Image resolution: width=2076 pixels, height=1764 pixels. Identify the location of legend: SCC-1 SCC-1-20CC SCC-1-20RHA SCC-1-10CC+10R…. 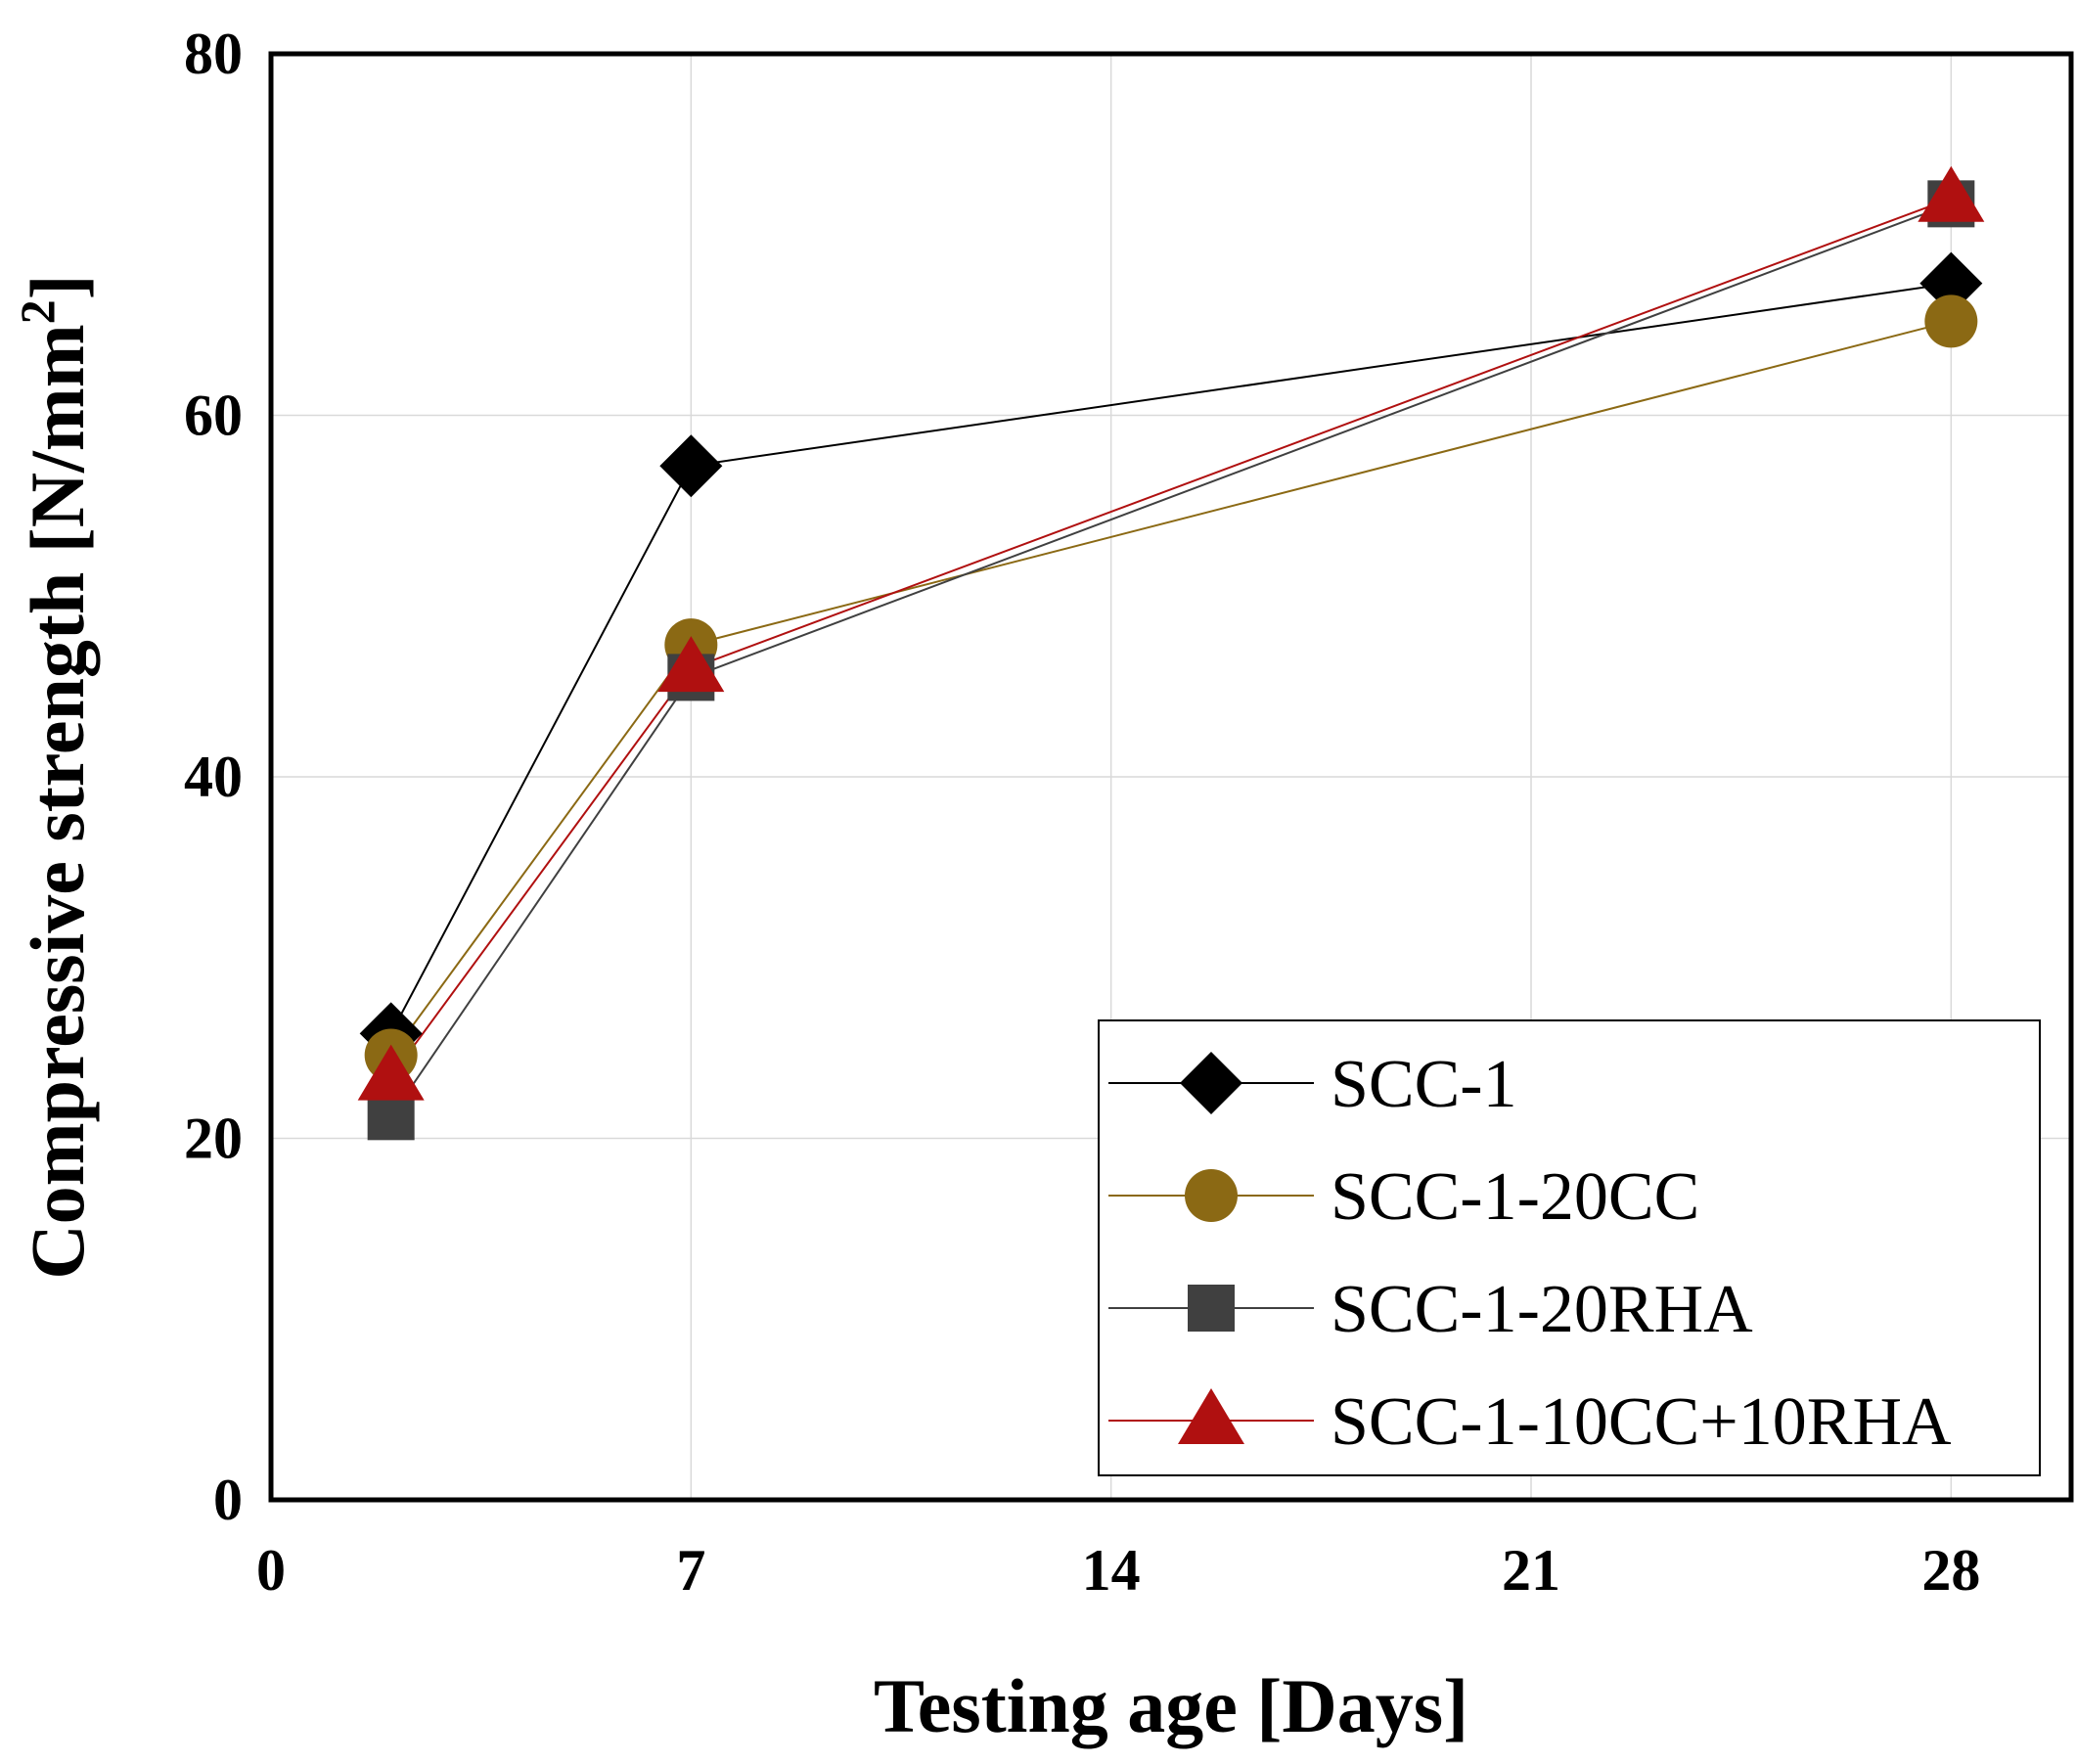
(1570, 1248).